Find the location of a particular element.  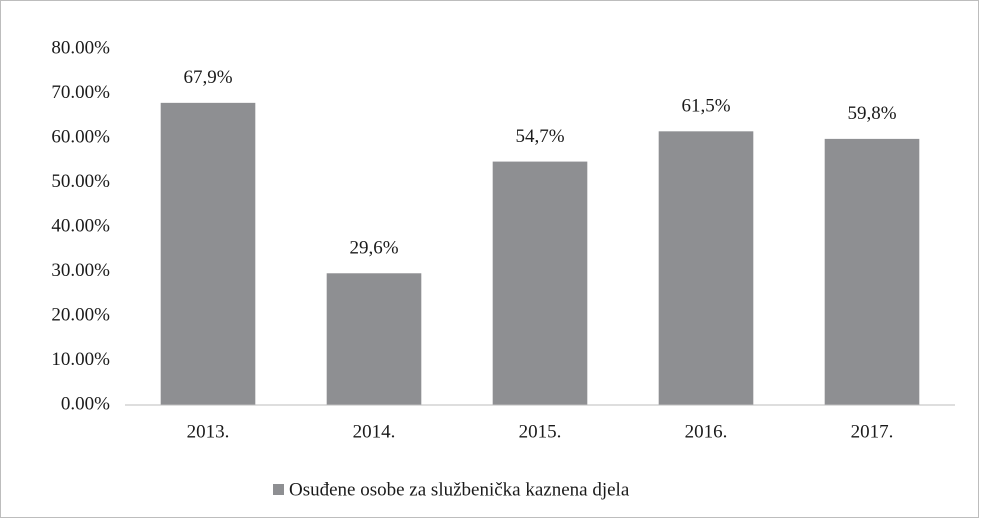

y-tick-label: 60.00% is located at coordinates (80, 136).